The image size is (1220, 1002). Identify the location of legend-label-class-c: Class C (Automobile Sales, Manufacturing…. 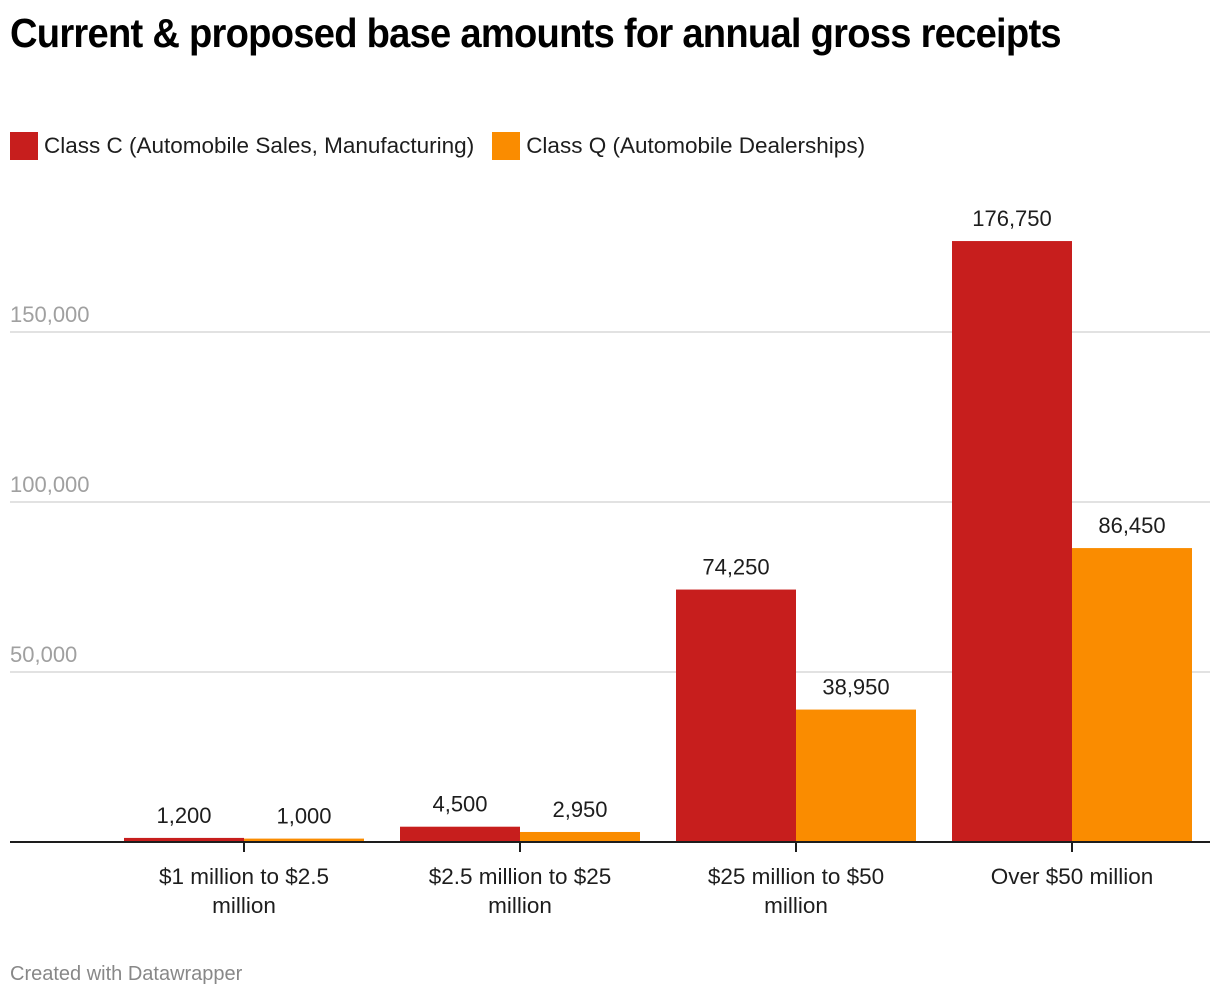
(259, 145).